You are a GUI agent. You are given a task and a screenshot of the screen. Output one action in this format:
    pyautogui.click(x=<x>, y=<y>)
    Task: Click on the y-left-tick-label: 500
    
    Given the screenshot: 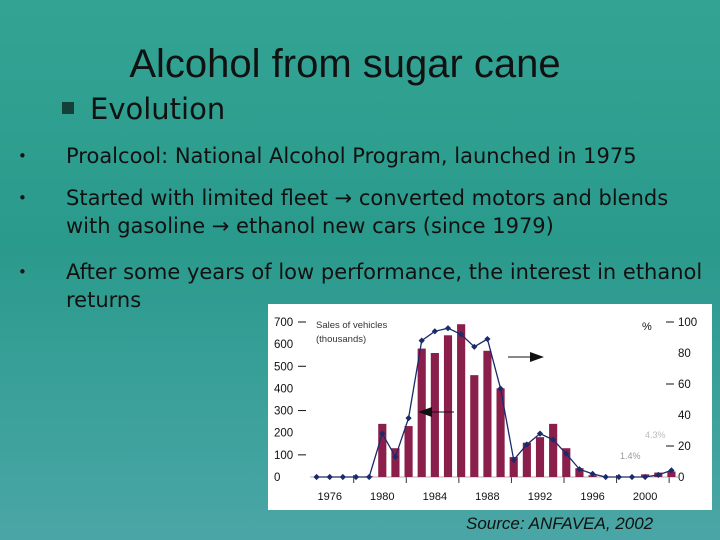 What is the action you would take?
    pyautogui.click(x=283, y=367)
    